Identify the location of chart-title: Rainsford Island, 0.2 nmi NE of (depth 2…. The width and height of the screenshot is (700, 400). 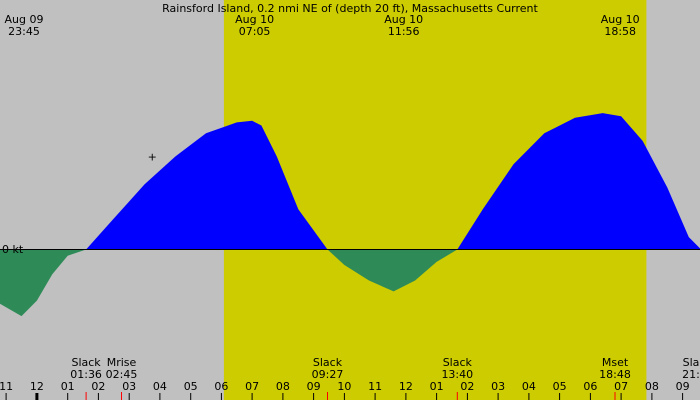
(350, 8).